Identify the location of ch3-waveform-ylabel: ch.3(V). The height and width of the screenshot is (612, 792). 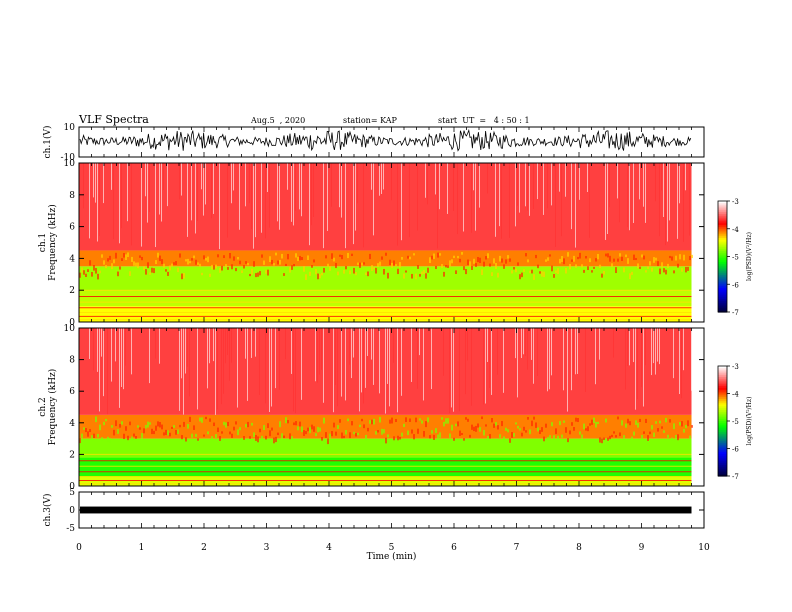
(47, 510).